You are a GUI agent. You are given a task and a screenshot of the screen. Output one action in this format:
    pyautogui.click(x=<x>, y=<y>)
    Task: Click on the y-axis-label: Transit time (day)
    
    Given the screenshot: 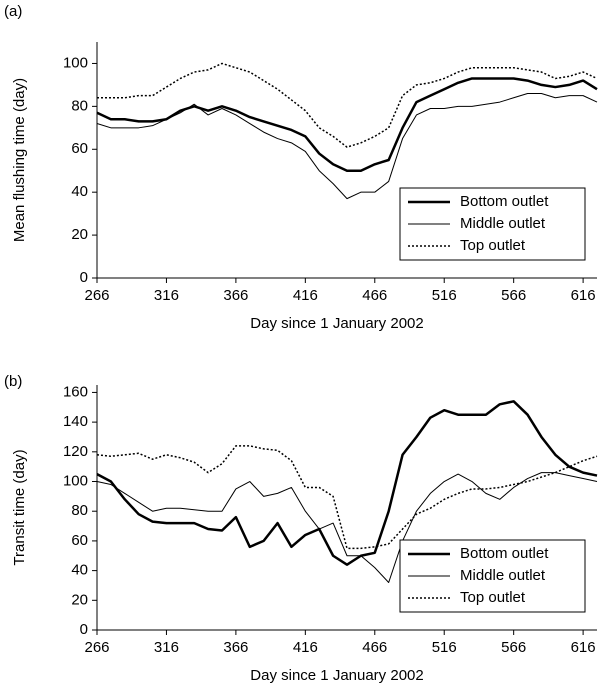 What is the action you would take?
    pyautogui.click(x=19, y=507)
    